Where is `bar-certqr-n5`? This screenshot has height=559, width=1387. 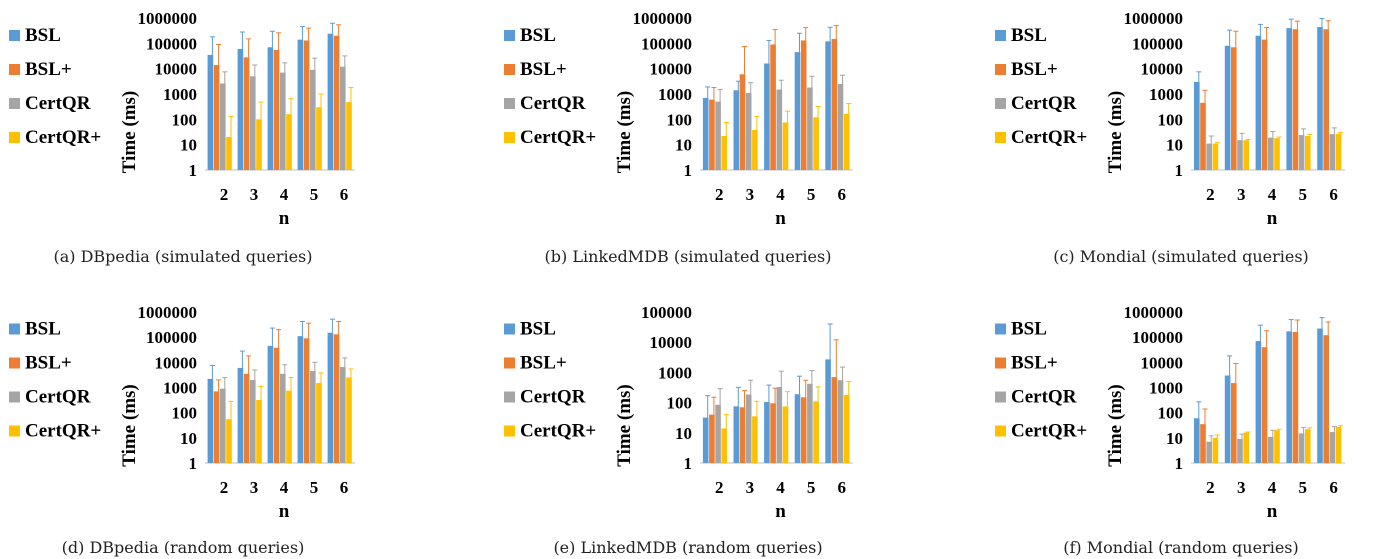 bar-certqr-n5 is located at coordinates (1301, 152).